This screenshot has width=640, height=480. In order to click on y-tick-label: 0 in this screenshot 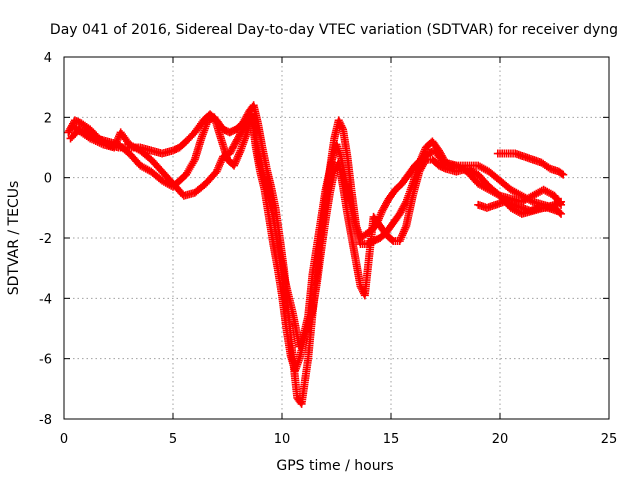, I will do `click(48, 179)`.